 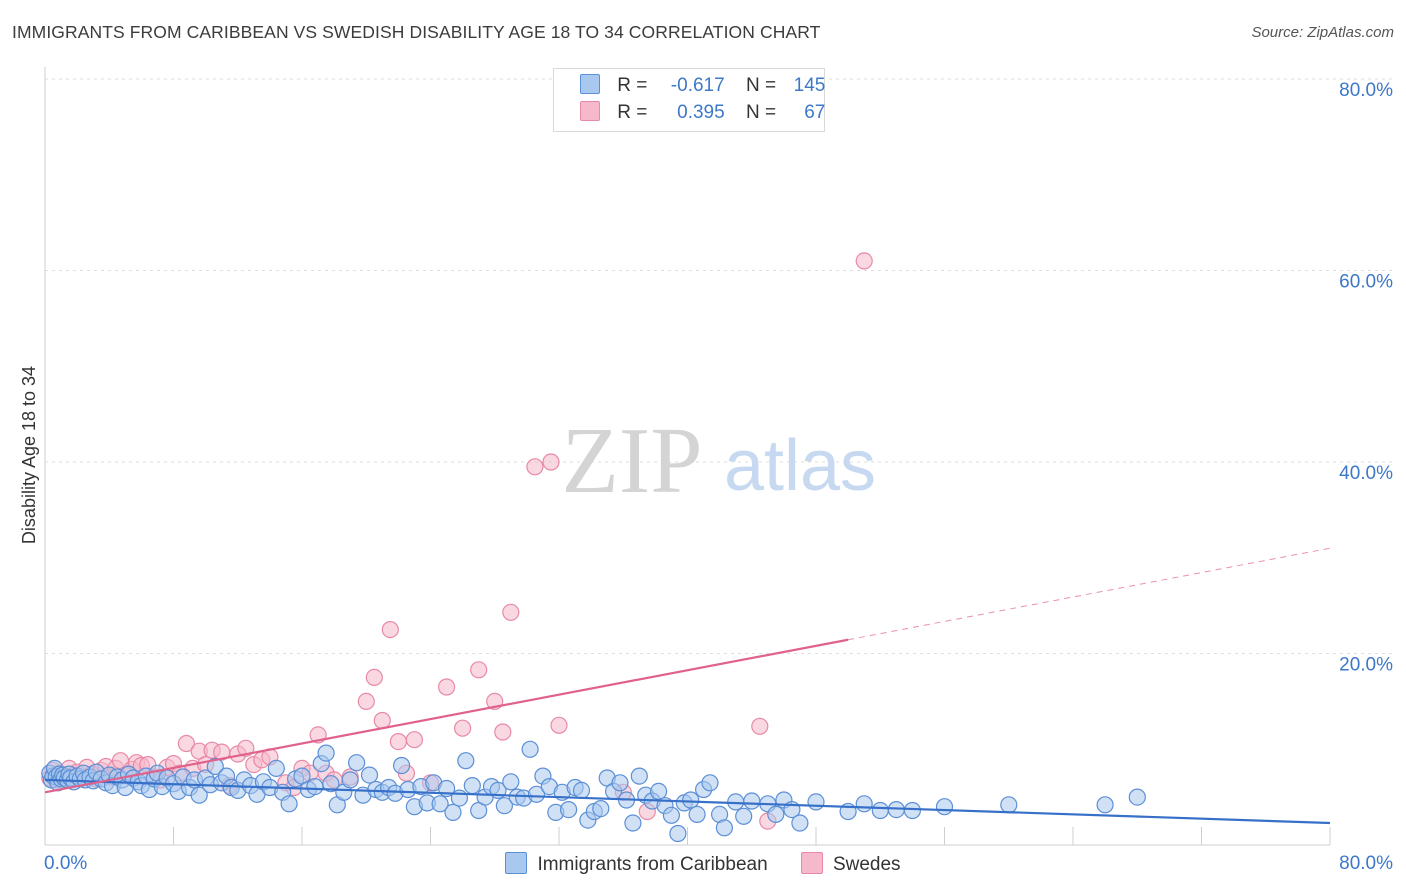 I want to click on watermark: ZIP atlas, so click(x=719, y=461).